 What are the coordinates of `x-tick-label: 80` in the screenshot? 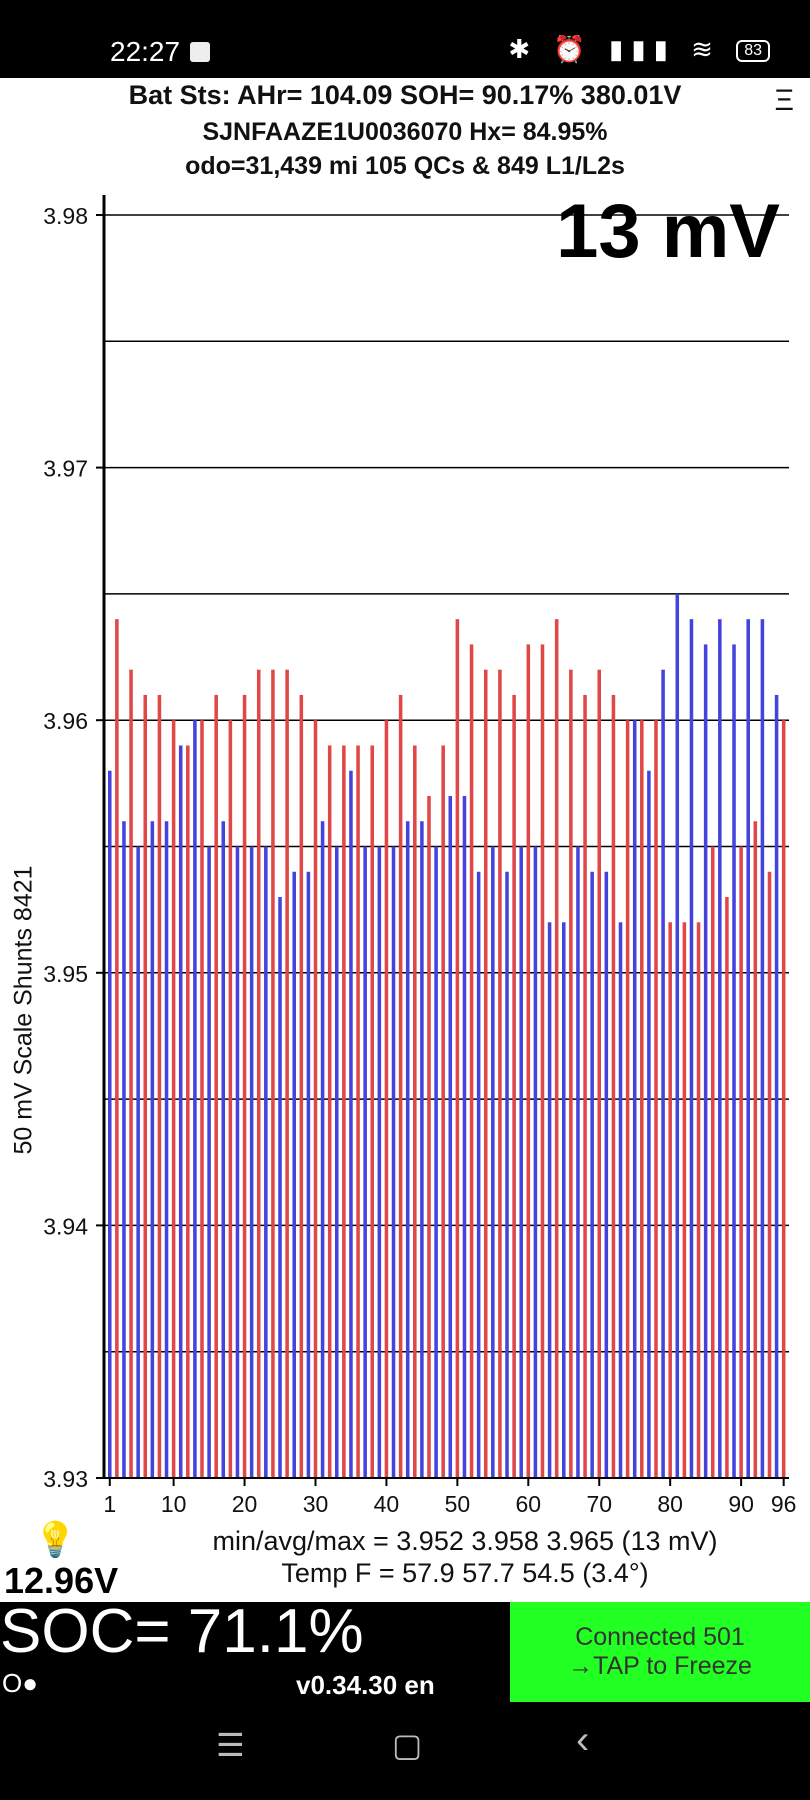 It's located at (670, 1504).